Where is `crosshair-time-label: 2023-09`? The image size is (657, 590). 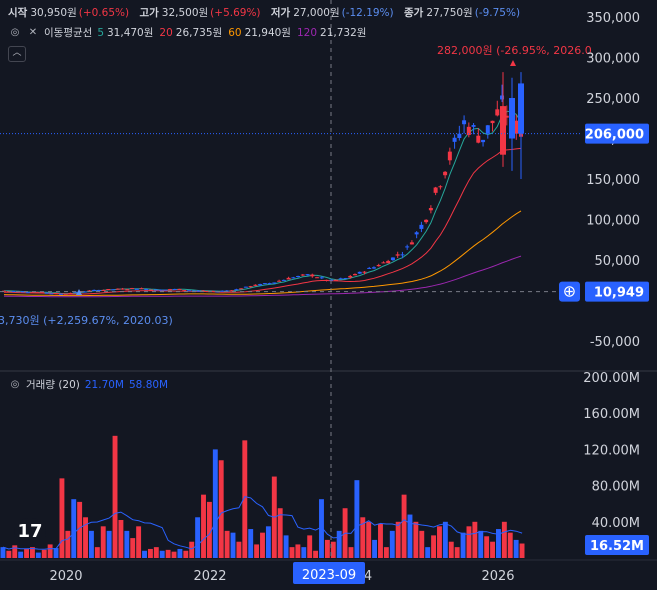
crosshair-time-label: 2023-09 is located at coordinates (329, 575).